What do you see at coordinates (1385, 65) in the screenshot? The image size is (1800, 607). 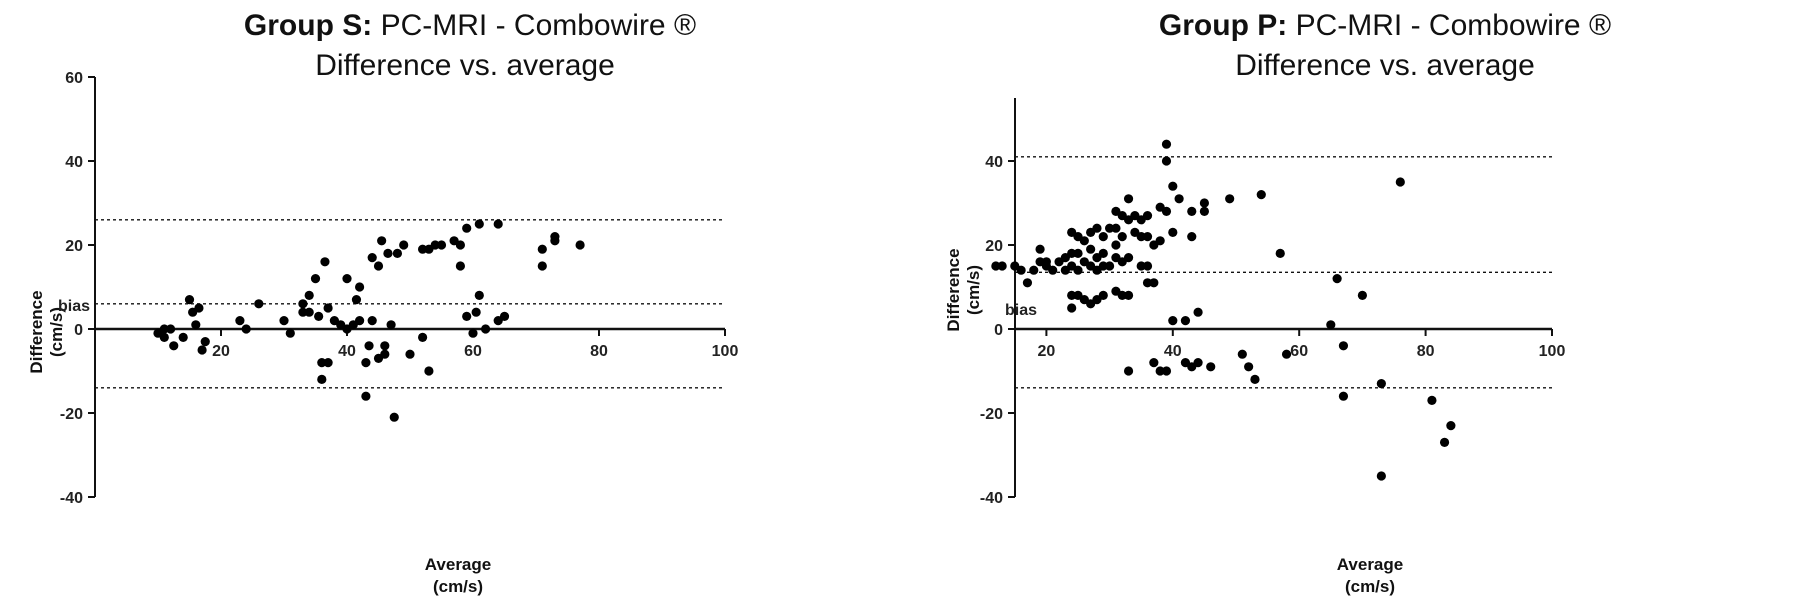 I see `chart-subtitle: Difference vs. average` at bounding box center [1385, 65].